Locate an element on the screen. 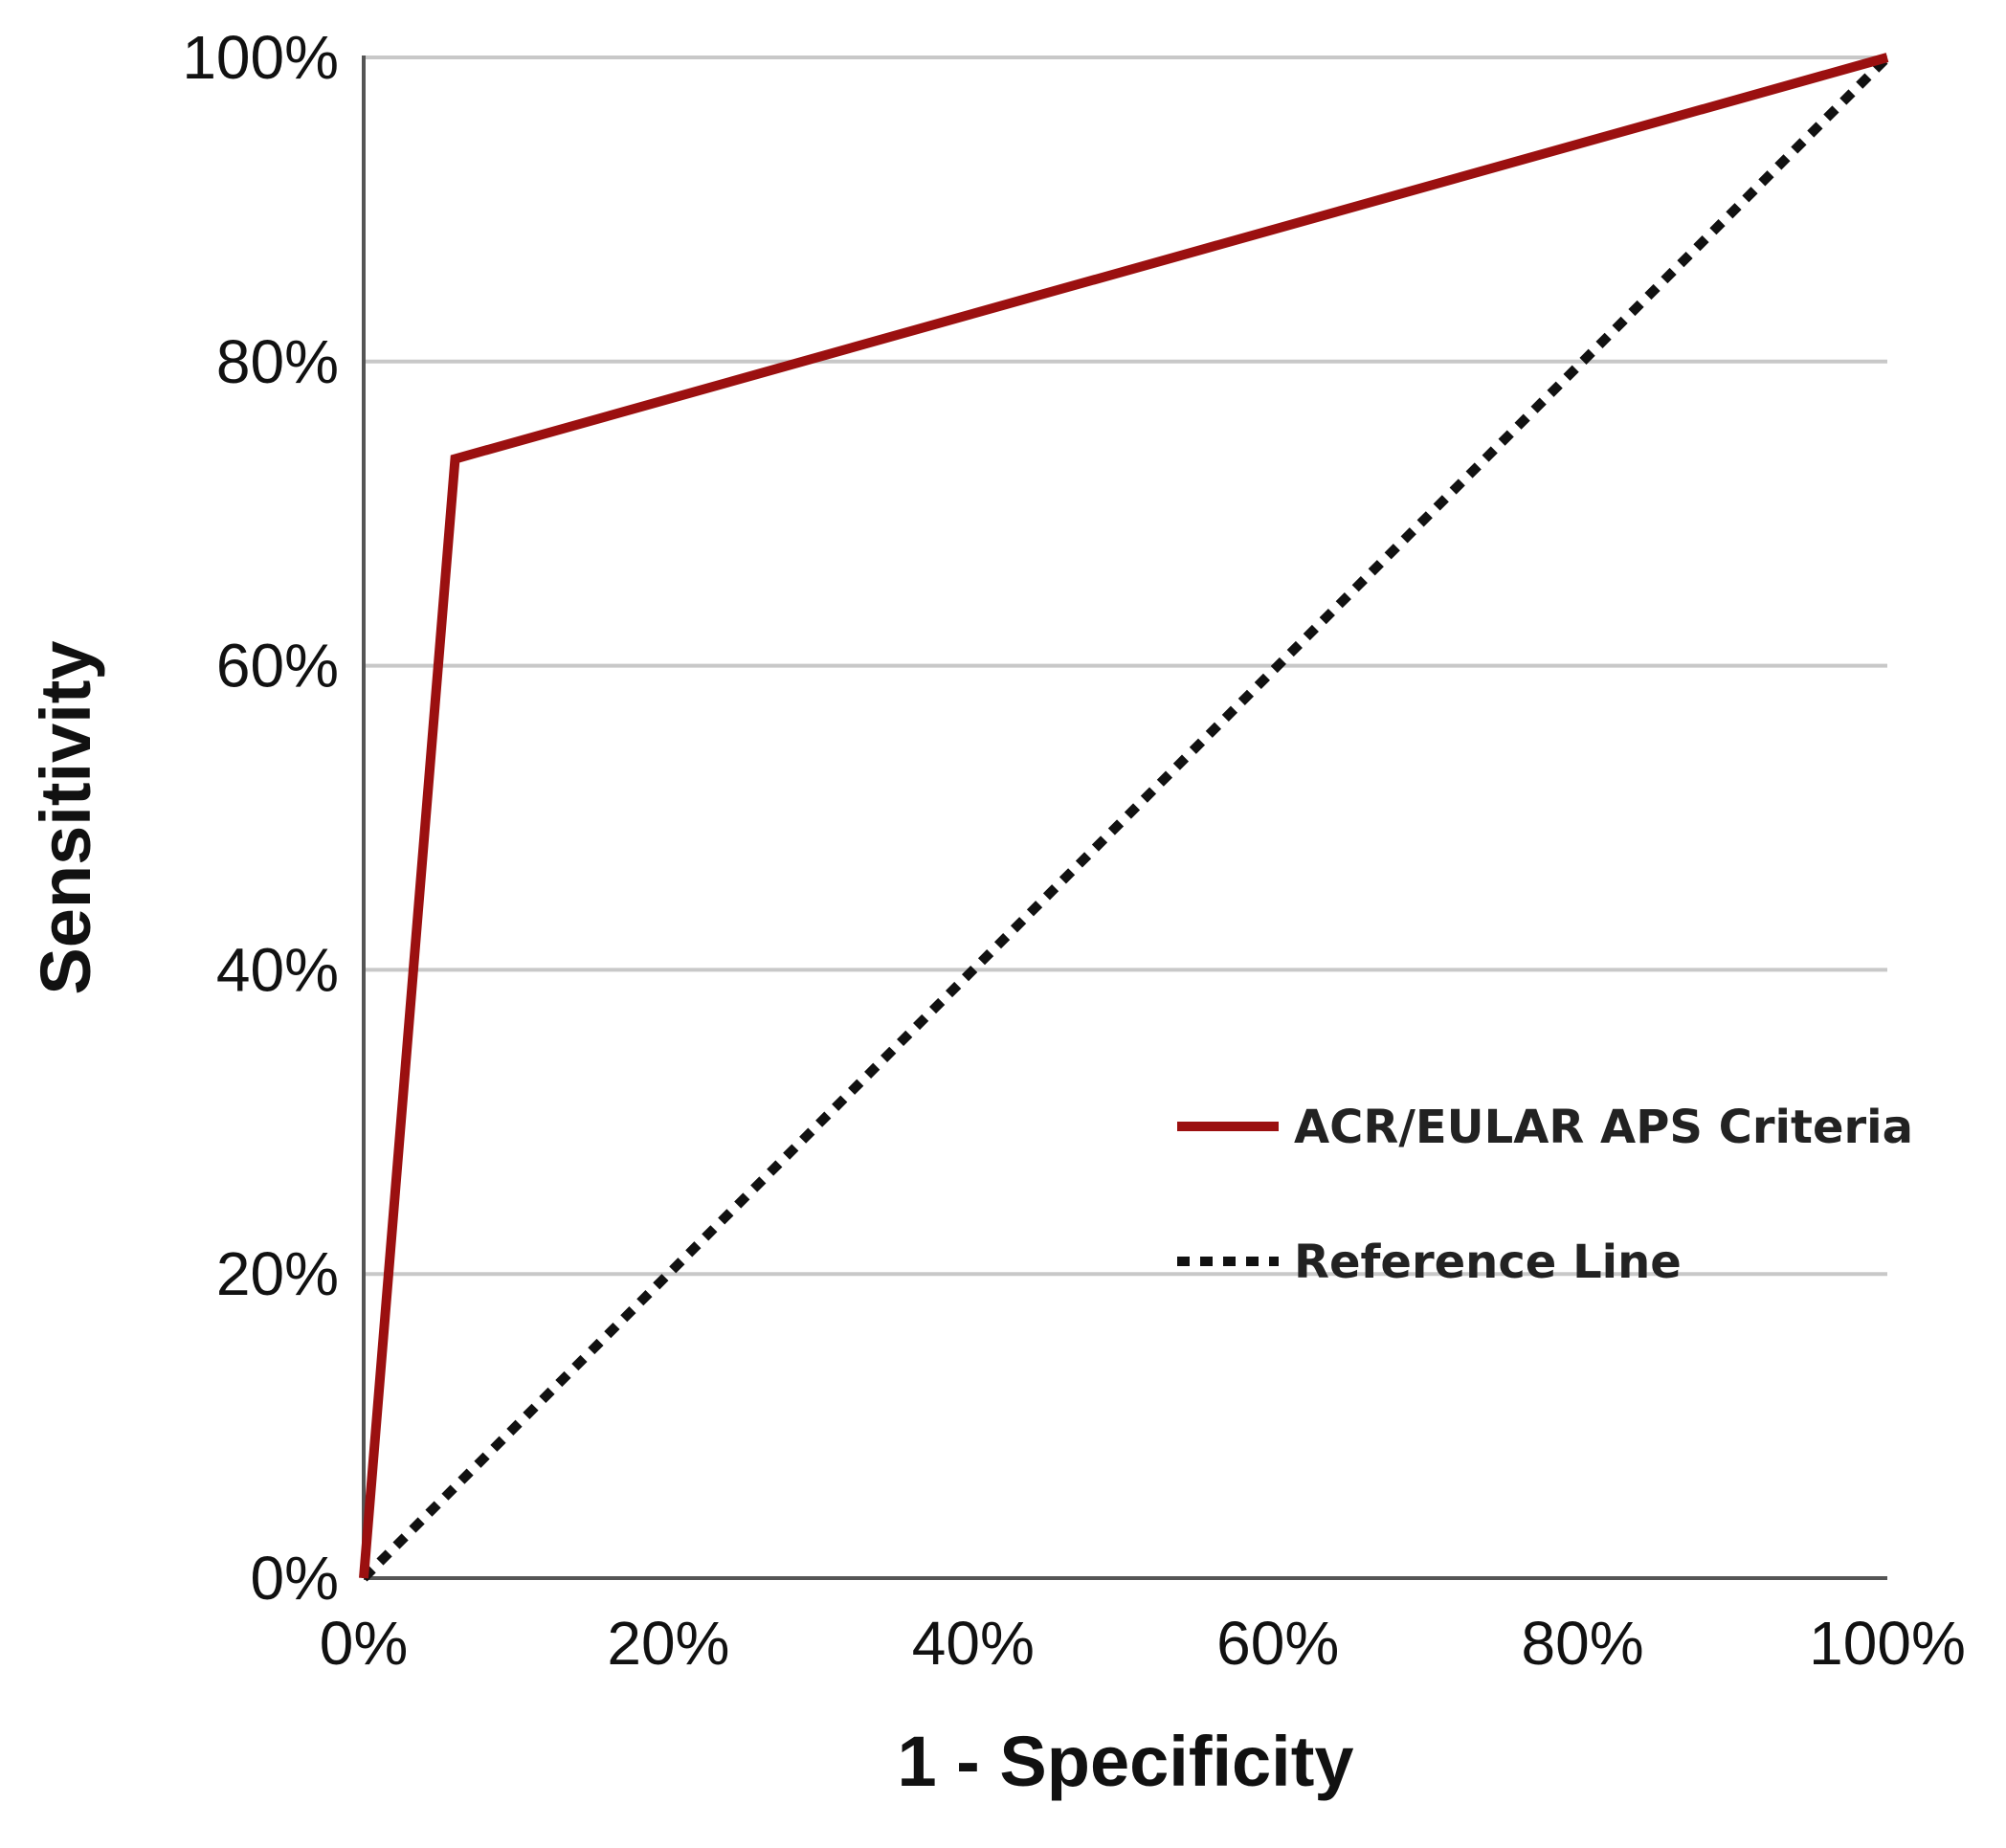 The image size is (2006, 1848). x-tick-label-2: 40% is located at coordinates (973, 1644).